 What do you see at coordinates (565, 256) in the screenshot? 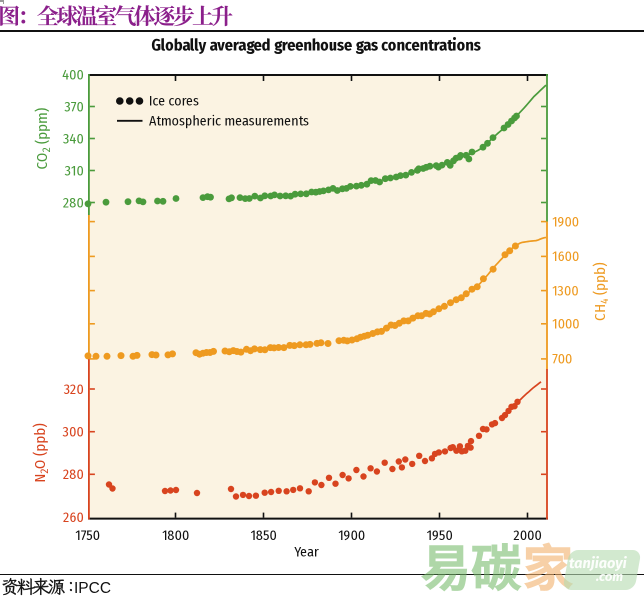
I see `svg-text: 1600` at bounding box center [565, 256].